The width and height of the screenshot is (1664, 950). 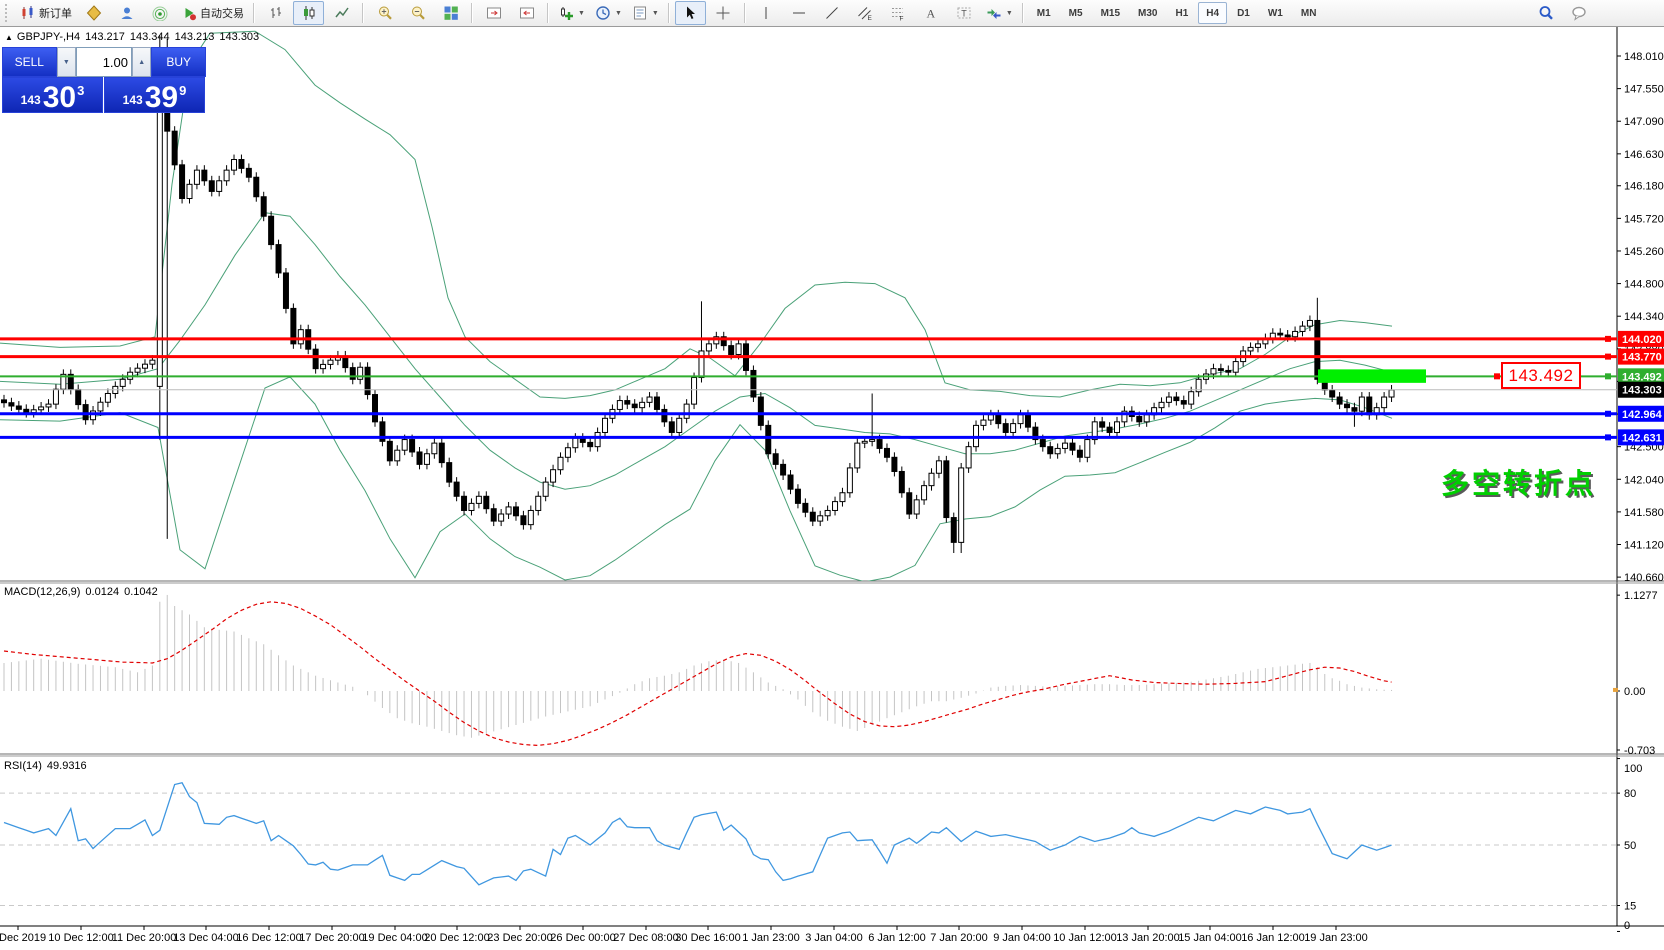 What do you see at coordinates (1644, 155) in the screenshot?
I see `svg-text: 146.630` at bounding box center [1644, 155].